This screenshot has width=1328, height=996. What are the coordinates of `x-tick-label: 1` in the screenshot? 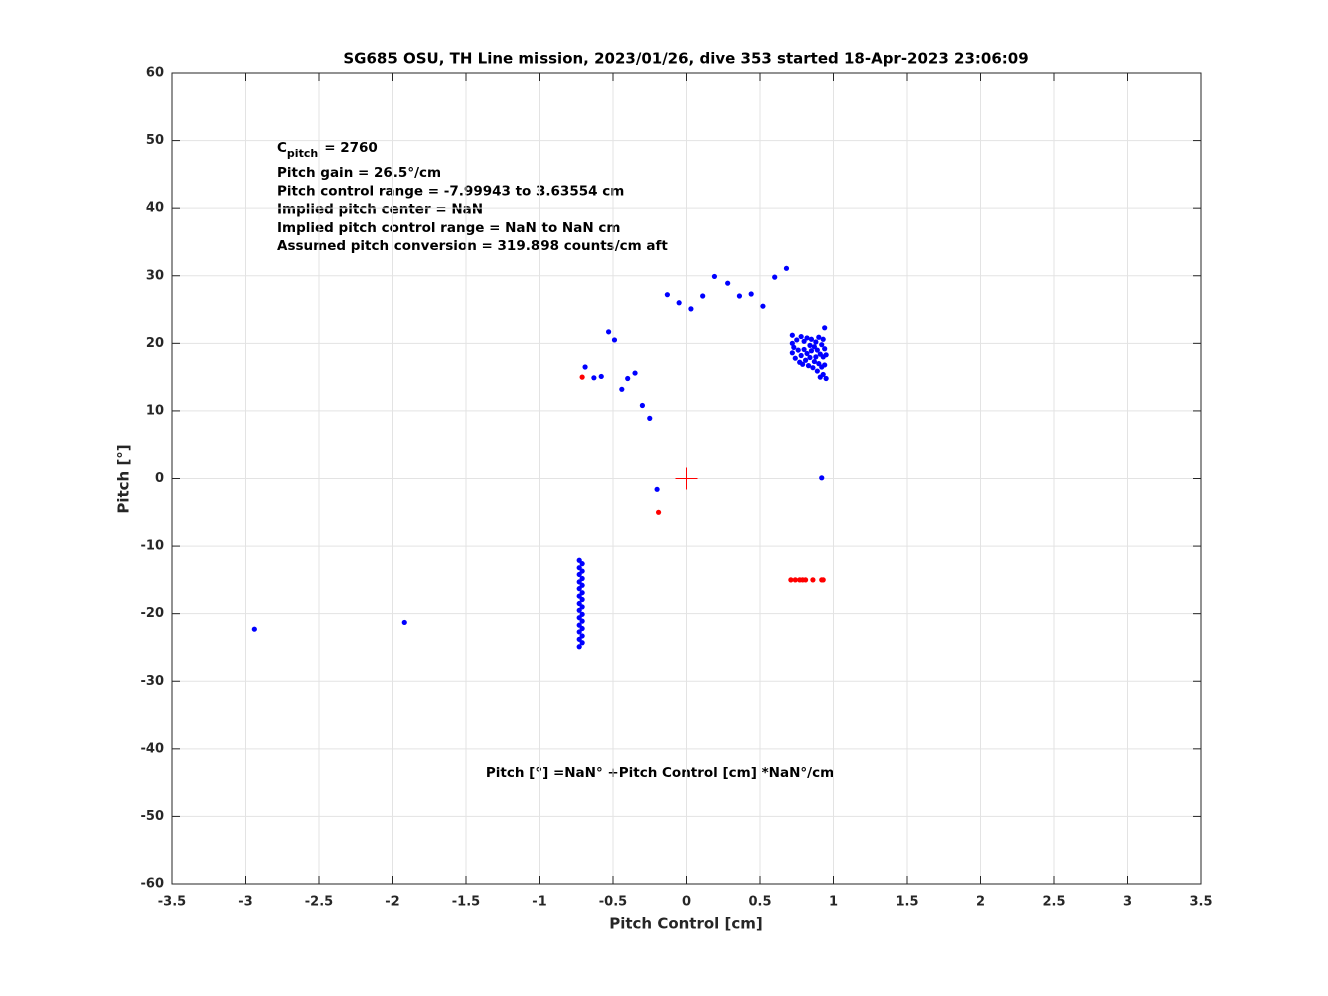 It's located at (833, 902).